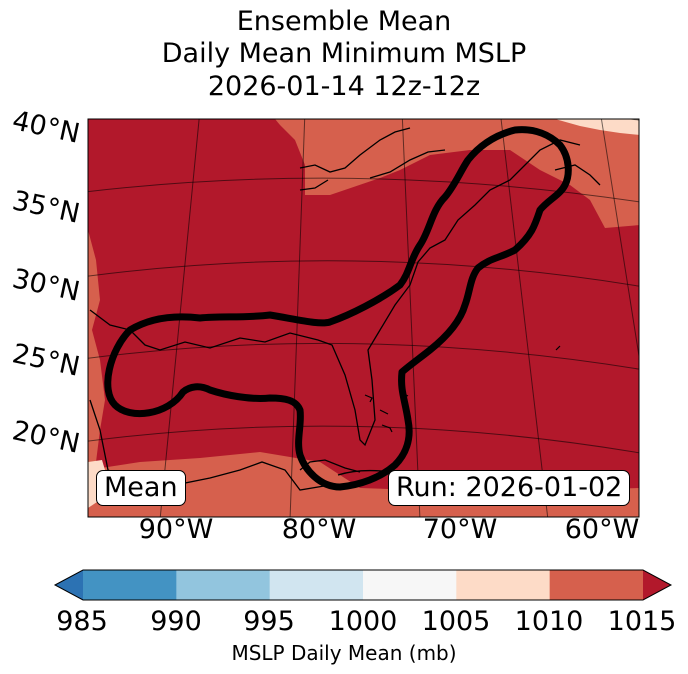 Image resolution: width=688 pixels, height=674 pixels. I want to click on colorbar-outline, so click(363, 585).